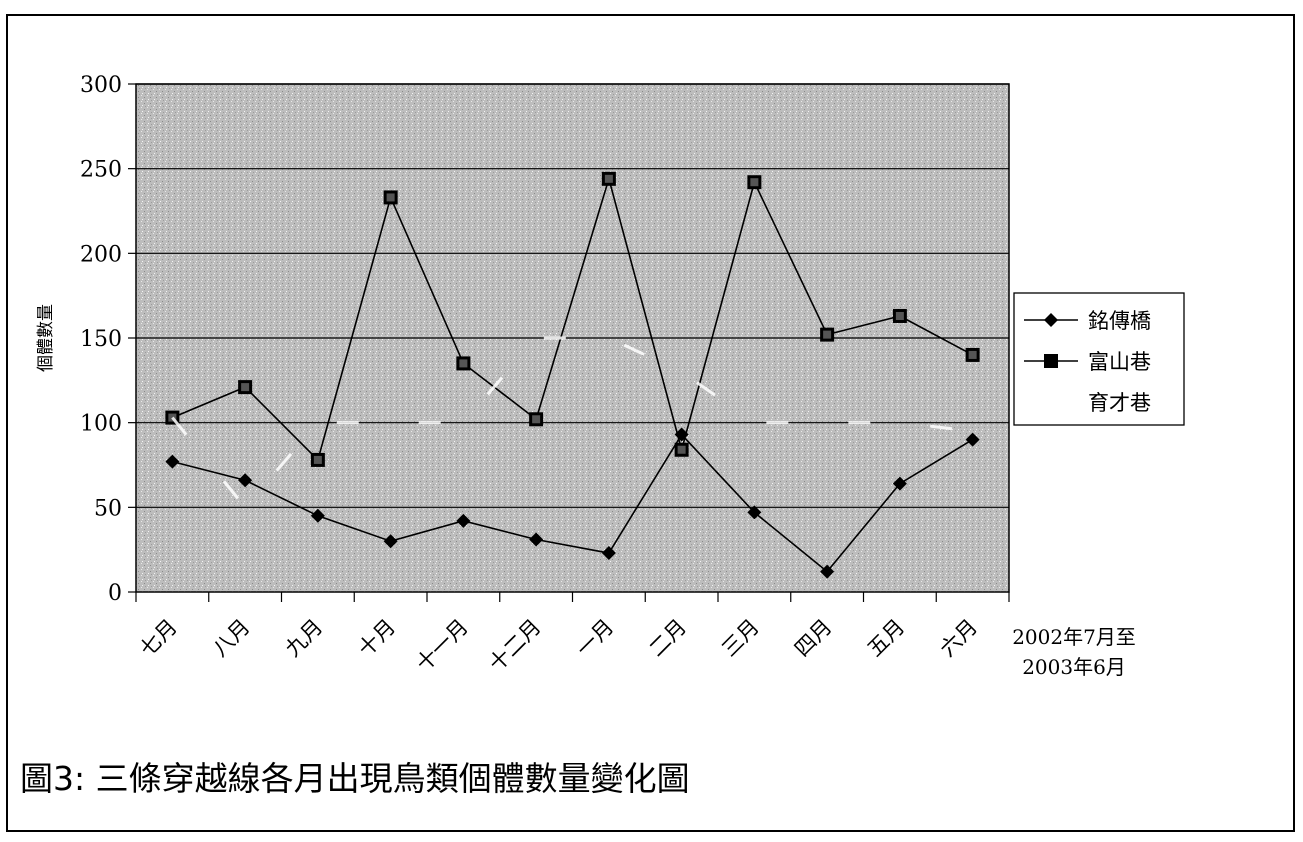  What do you see at coordinates (101, 254) in the screenshot?
I see `y-tick-label: 200` at bounding box center [101, 254].